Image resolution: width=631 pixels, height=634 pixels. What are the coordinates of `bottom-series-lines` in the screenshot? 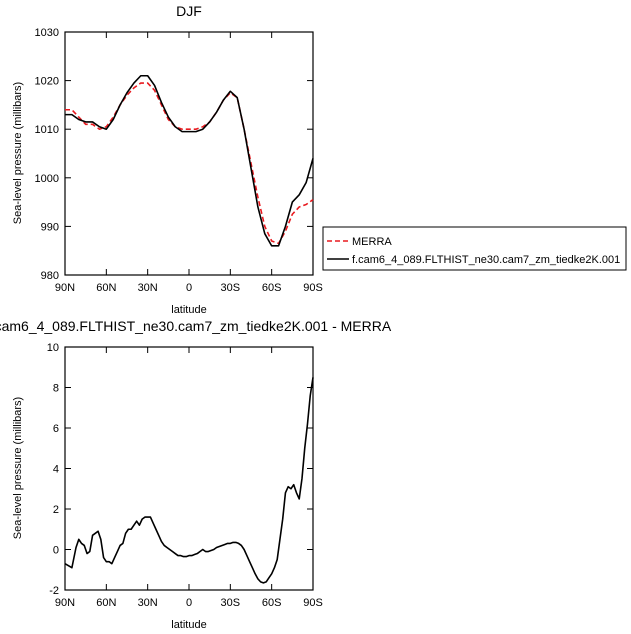 It's located at (189, 480).